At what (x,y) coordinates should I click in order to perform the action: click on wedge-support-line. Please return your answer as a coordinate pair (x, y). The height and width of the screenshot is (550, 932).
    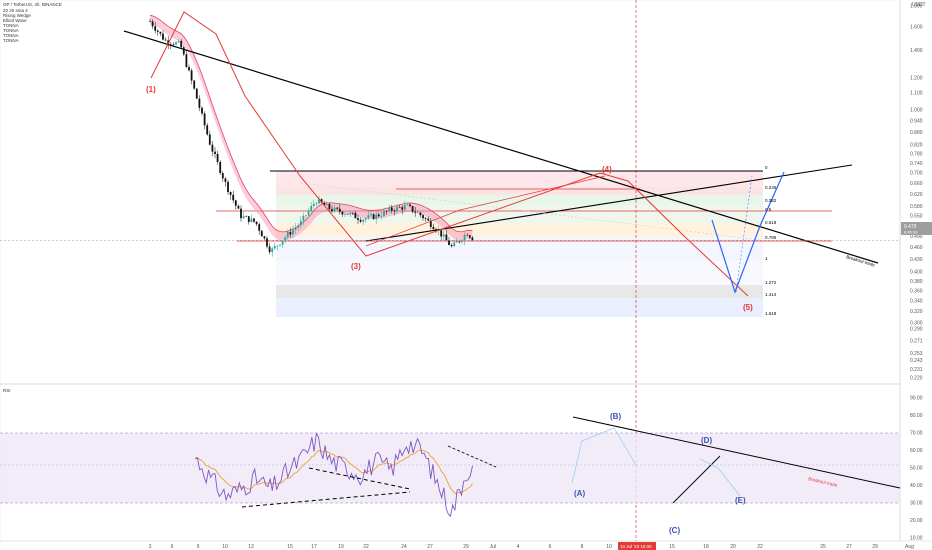
    Looking at the image, I should click on (609, 203).